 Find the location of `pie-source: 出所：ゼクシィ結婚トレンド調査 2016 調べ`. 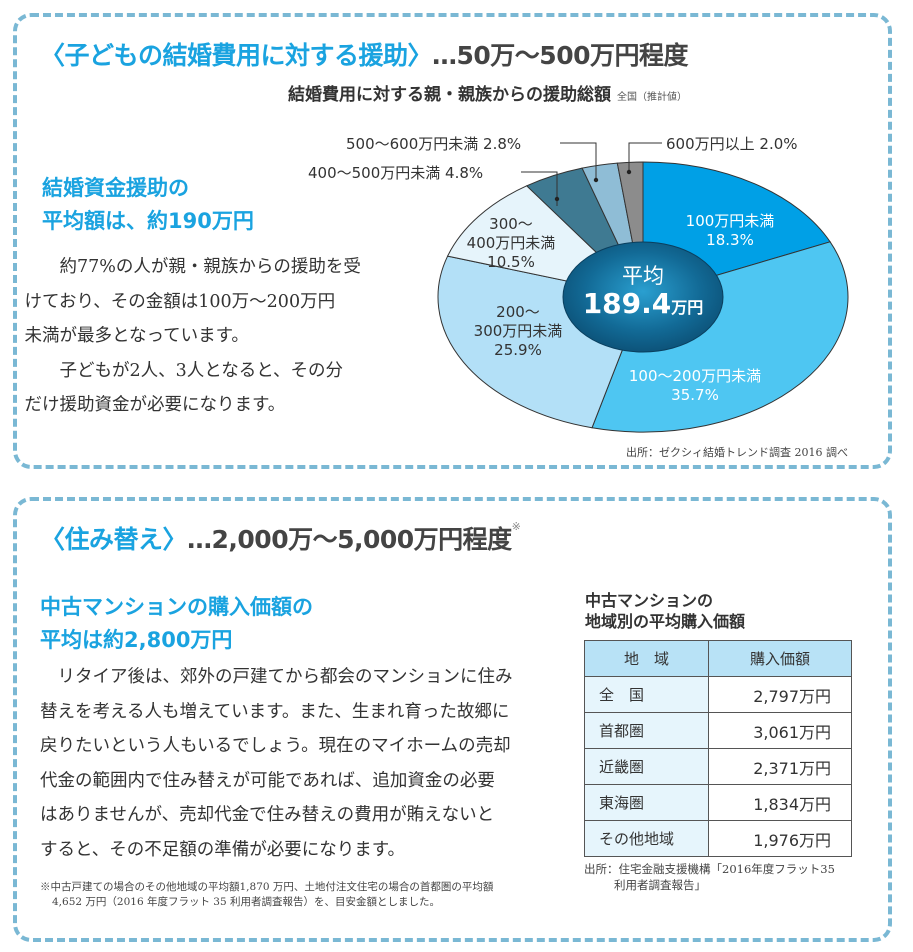

pie-source: 出所：ゼクシィ結婚トレンド調査 2016 調べ is located at coordinates (737, 452).